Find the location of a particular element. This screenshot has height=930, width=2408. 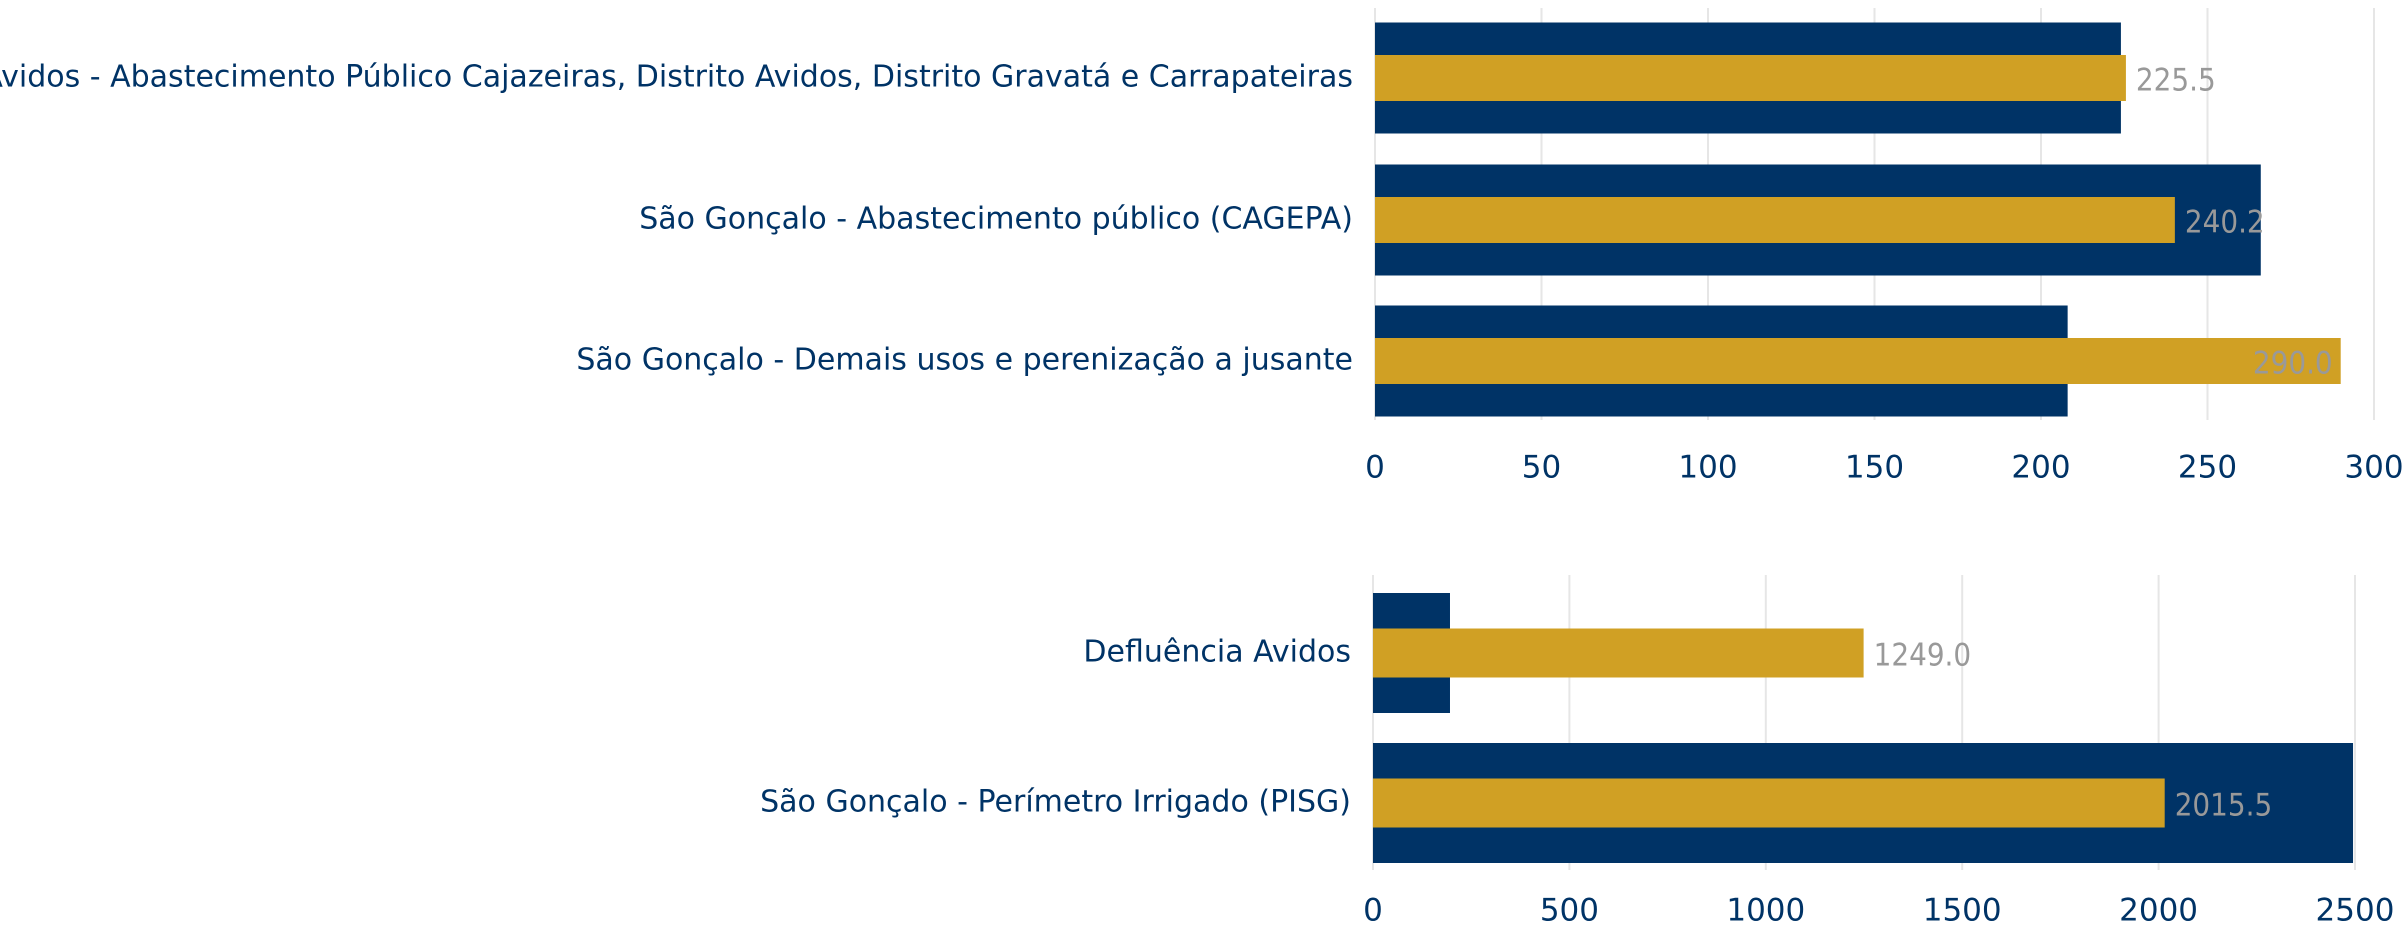

value-label: 290.0 is located at coordinates (2293, 364).